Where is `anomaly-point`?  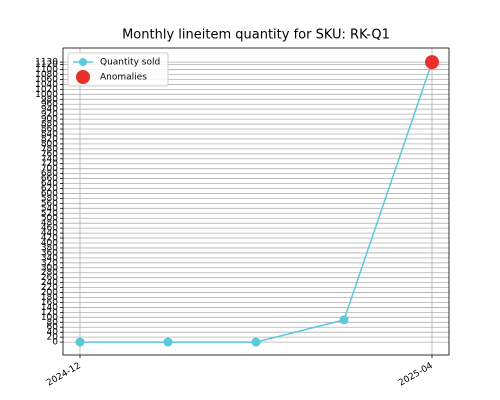
anomaly-point is located at coordinates (432, 62).